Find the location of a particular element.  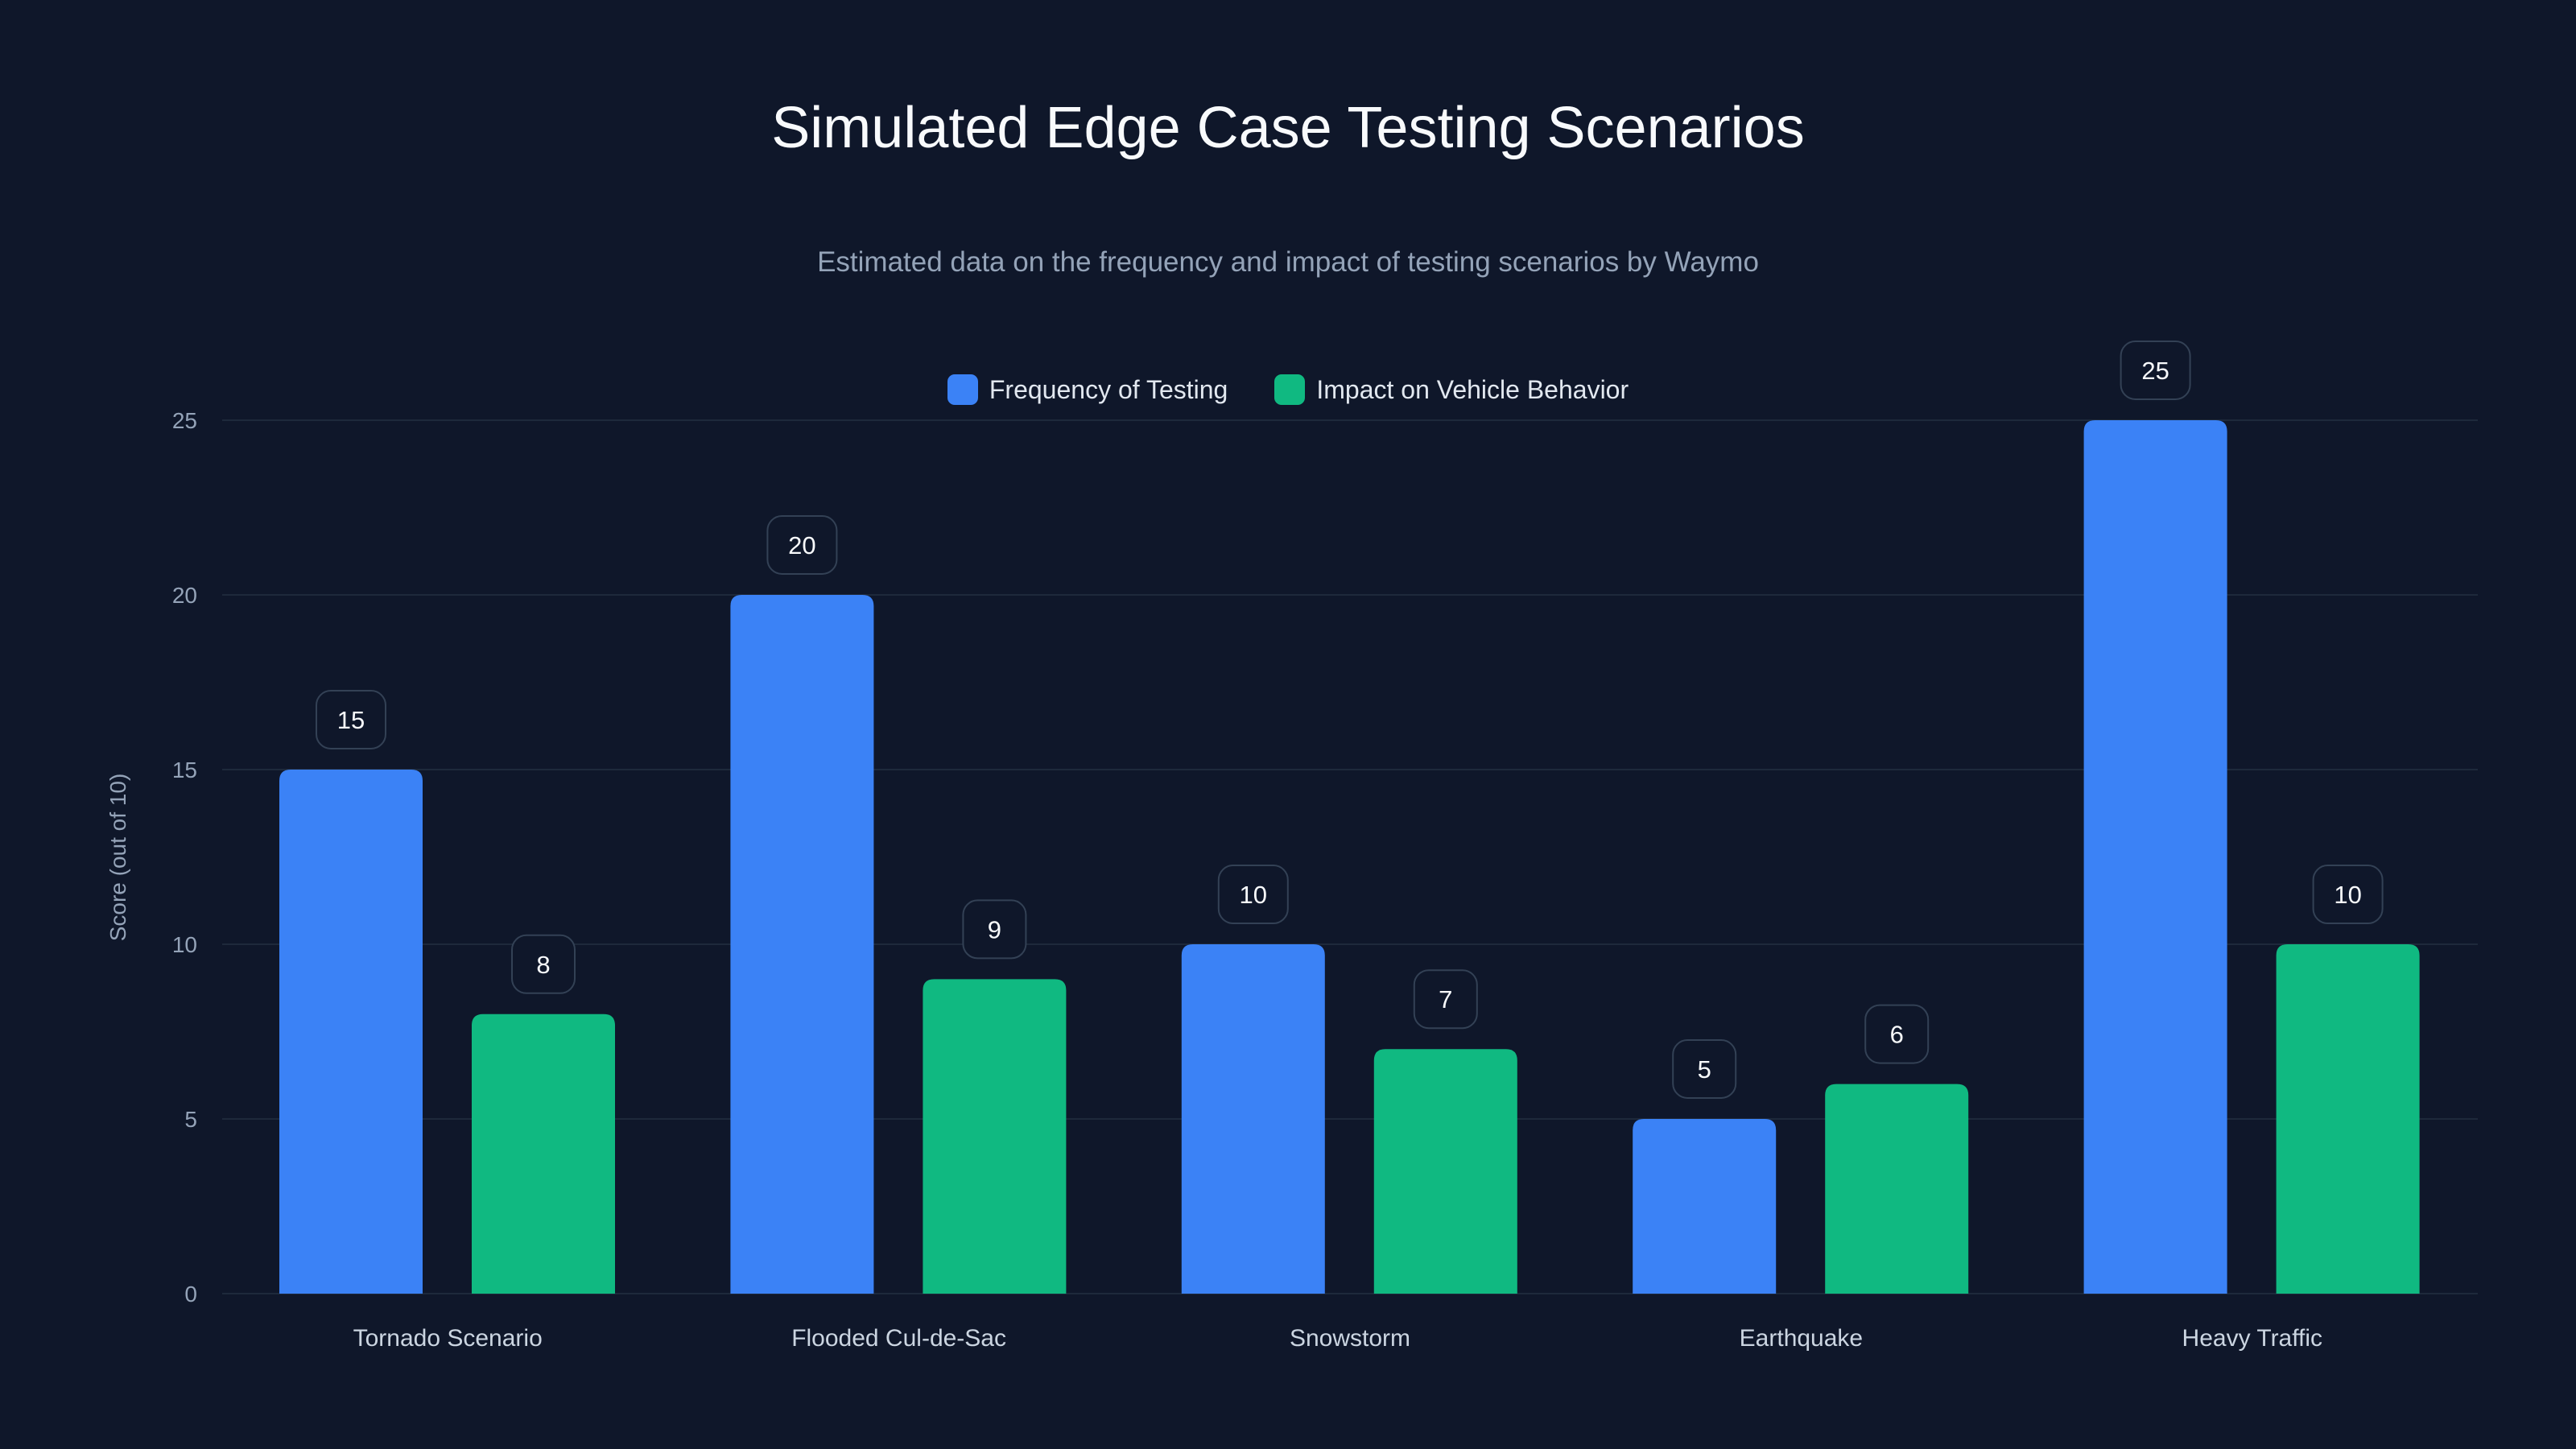

legend-label: Impact on Vehicle Behavior is located at coordinates (1472, 389).